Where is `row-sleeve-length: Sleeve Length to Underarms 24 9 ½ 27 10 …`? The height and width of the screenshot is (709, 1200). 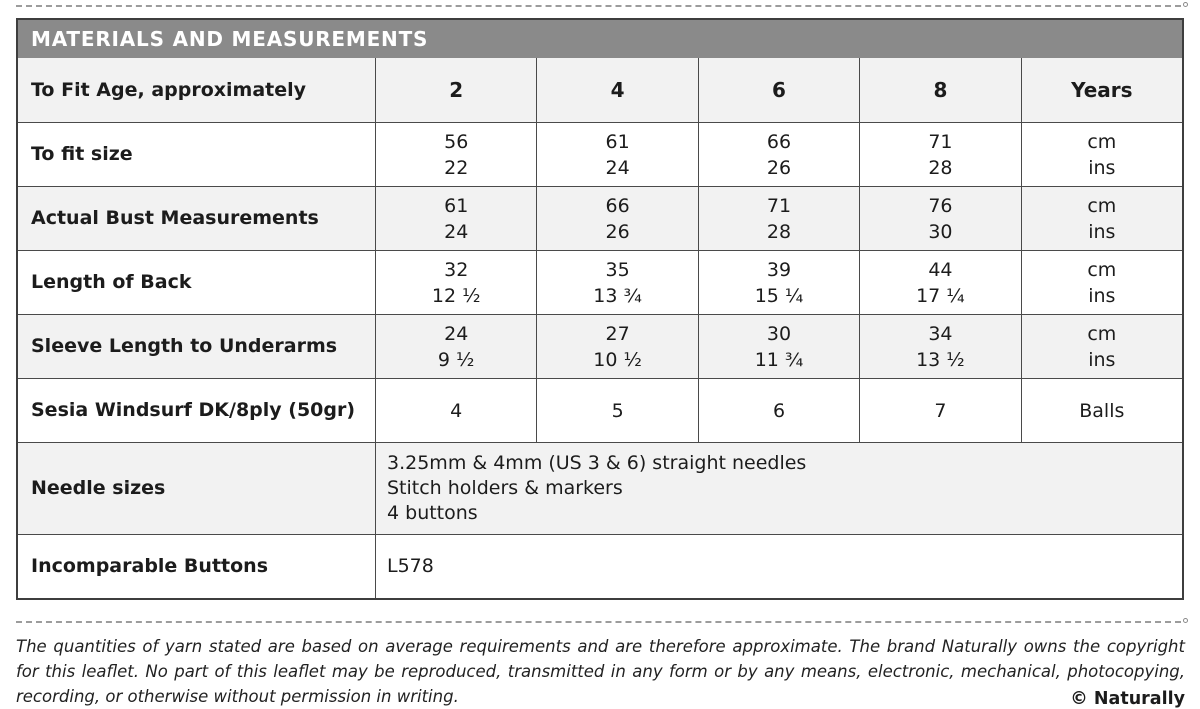
row-sleeve-length: Sleeve Length to Underarms 24 9 ½ 27 10 … is located at coordinates (600, 346).